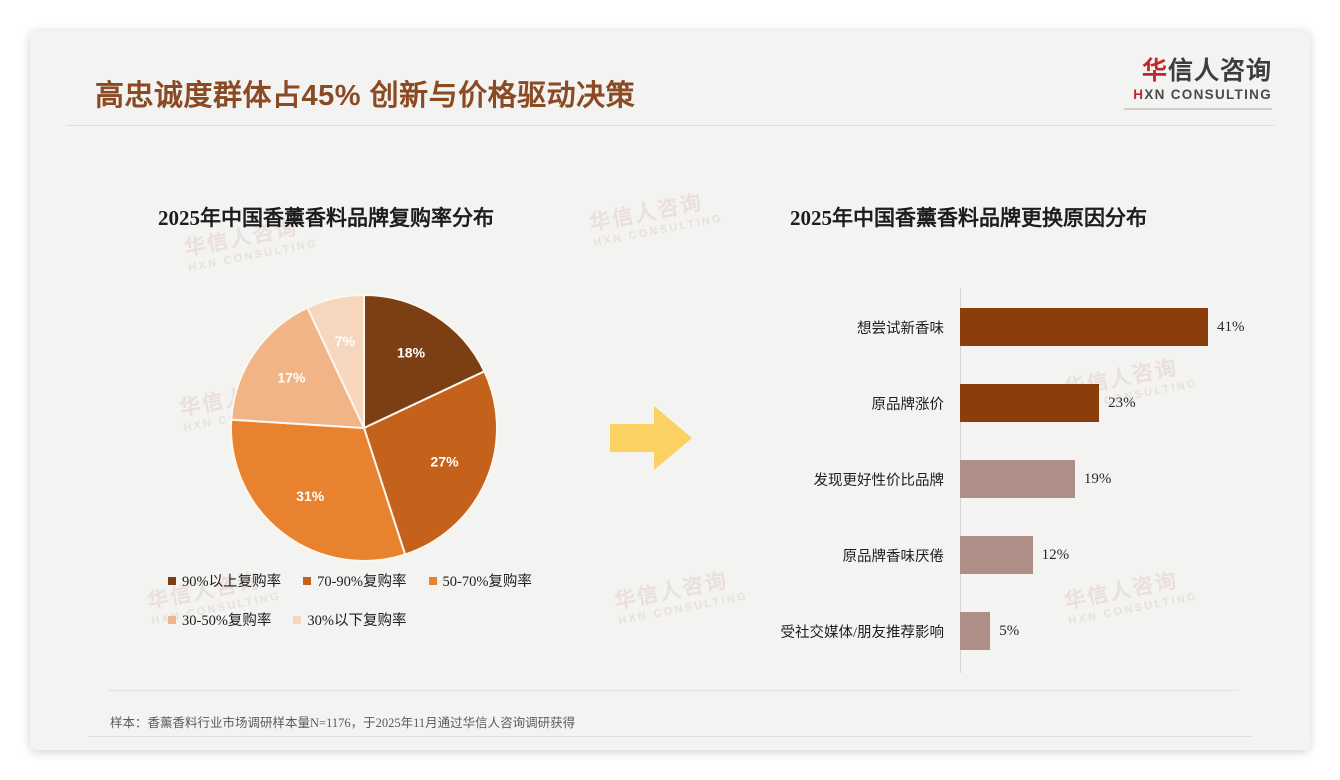  What do you see at coordinates (908, 404) in the screenshot?
I see `bar-category-label: 原品牌涨价` at bounding box center [908, 404].